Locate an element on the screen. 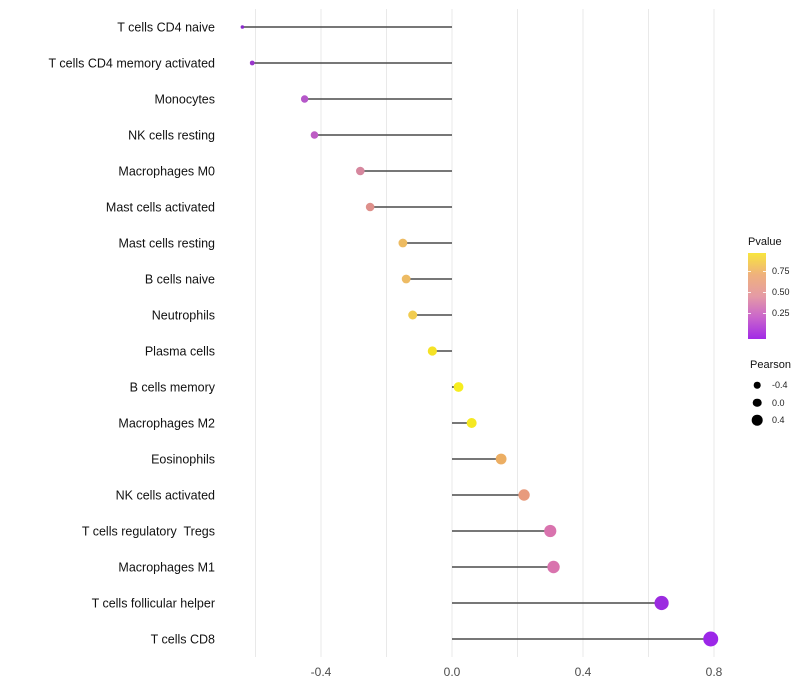 The width and height of the screenshot is (800, 700). category-label: B cells naive is located at coordinates (180, 280).